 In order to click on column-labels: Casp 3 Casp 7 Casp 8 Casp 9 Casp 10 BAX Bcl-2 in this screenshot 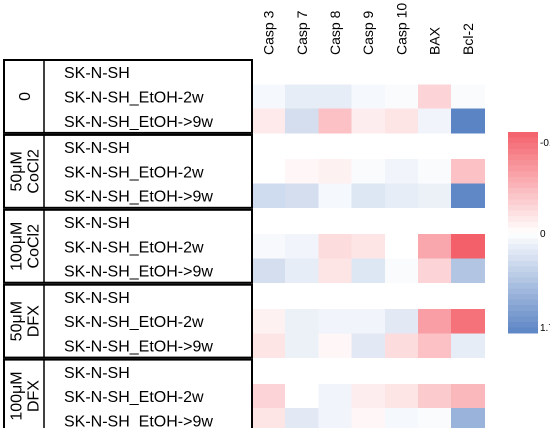, I will do `click(368, 29)`.